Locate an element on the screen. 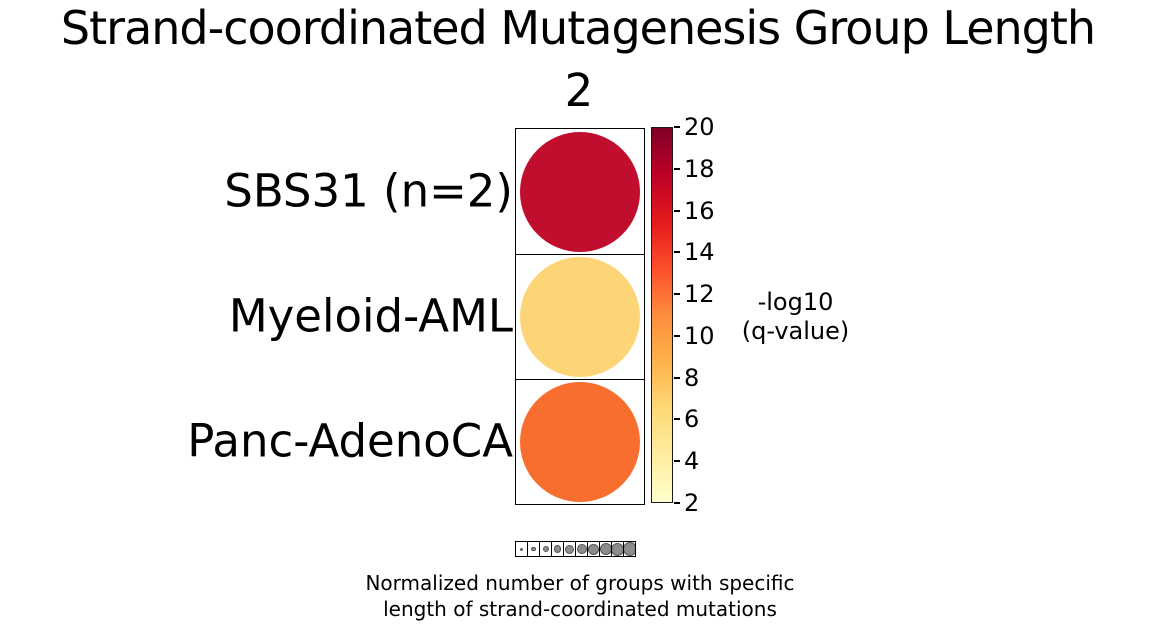 This screenshot has height=635, width=1156. size-legend is located at coordinates (575, 549).